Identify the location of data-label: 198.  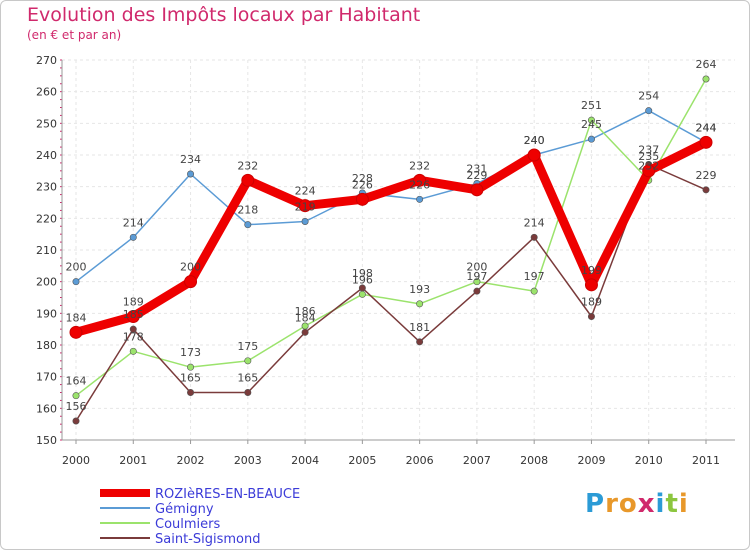
(362, 273).